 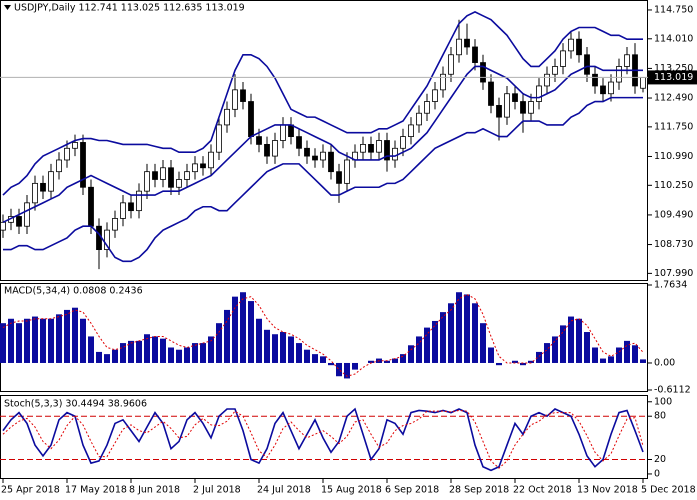 I want to click on y-tick-label: 0, so click(x=657, y=473).